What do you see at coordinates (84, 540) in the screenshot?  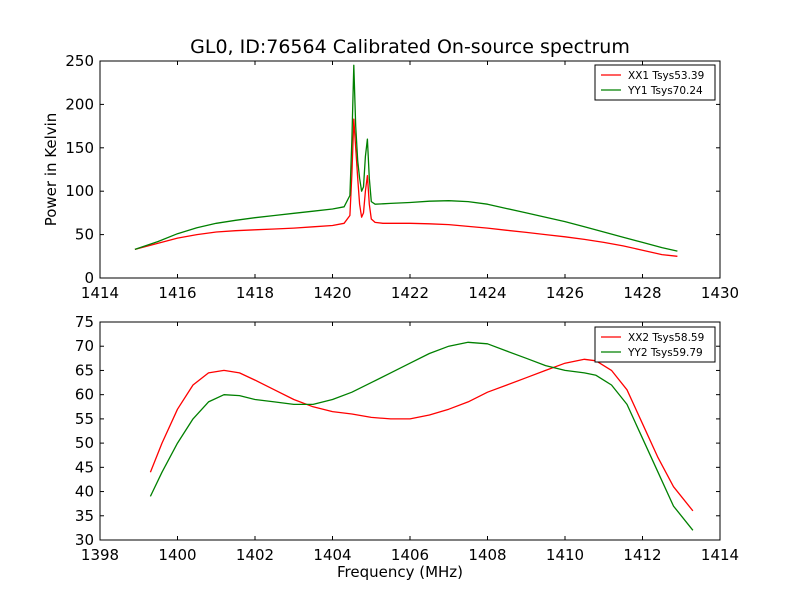 I see `y-tick-label: 30` at bounding box center [84, 540].